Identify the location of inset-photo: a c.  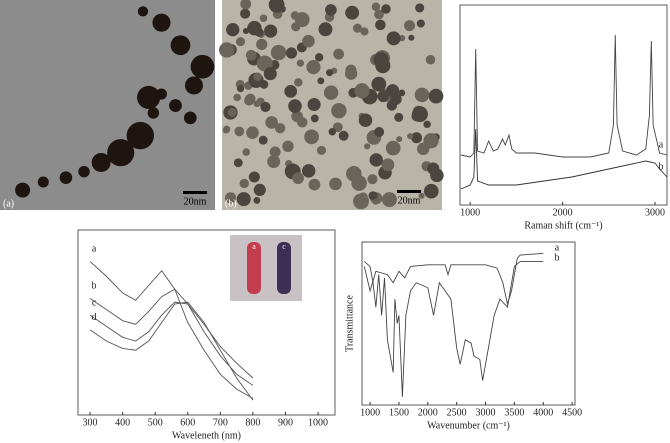
(266, 268).